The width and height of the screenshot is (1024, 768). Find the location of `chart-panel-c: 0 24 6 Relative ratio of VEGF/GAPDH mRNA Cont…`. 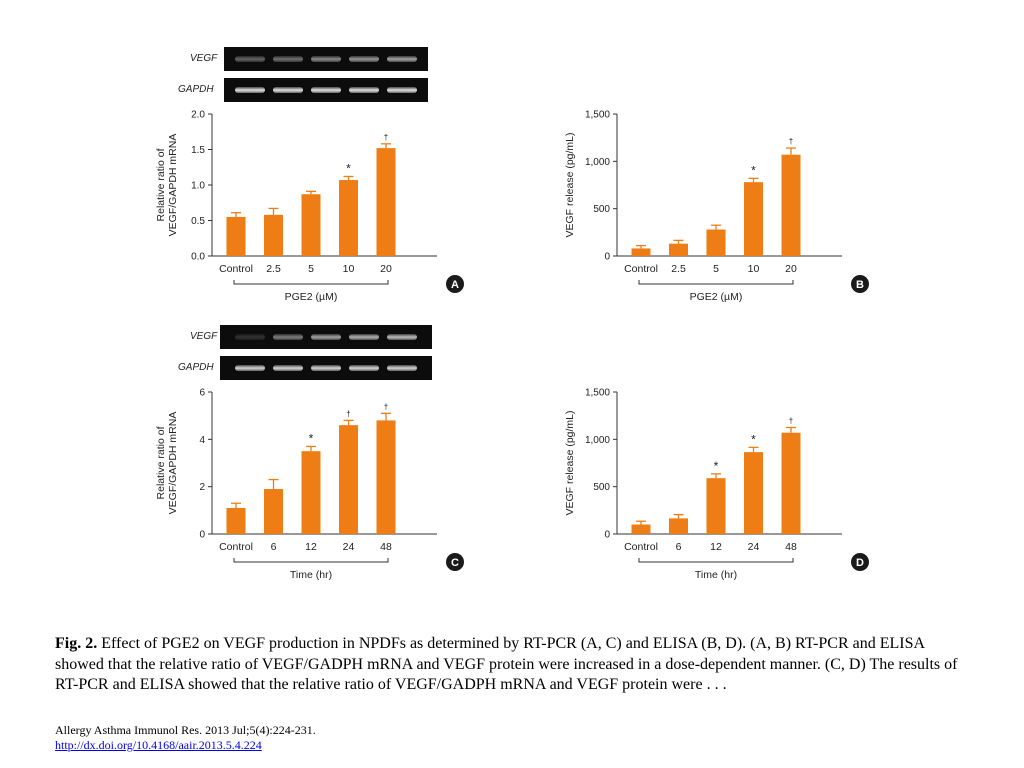

chart-panel-c: 0 24 6 Relative ratio of VEGF/GAPDH mRNA Cont… is located at coordinates (309, 484).